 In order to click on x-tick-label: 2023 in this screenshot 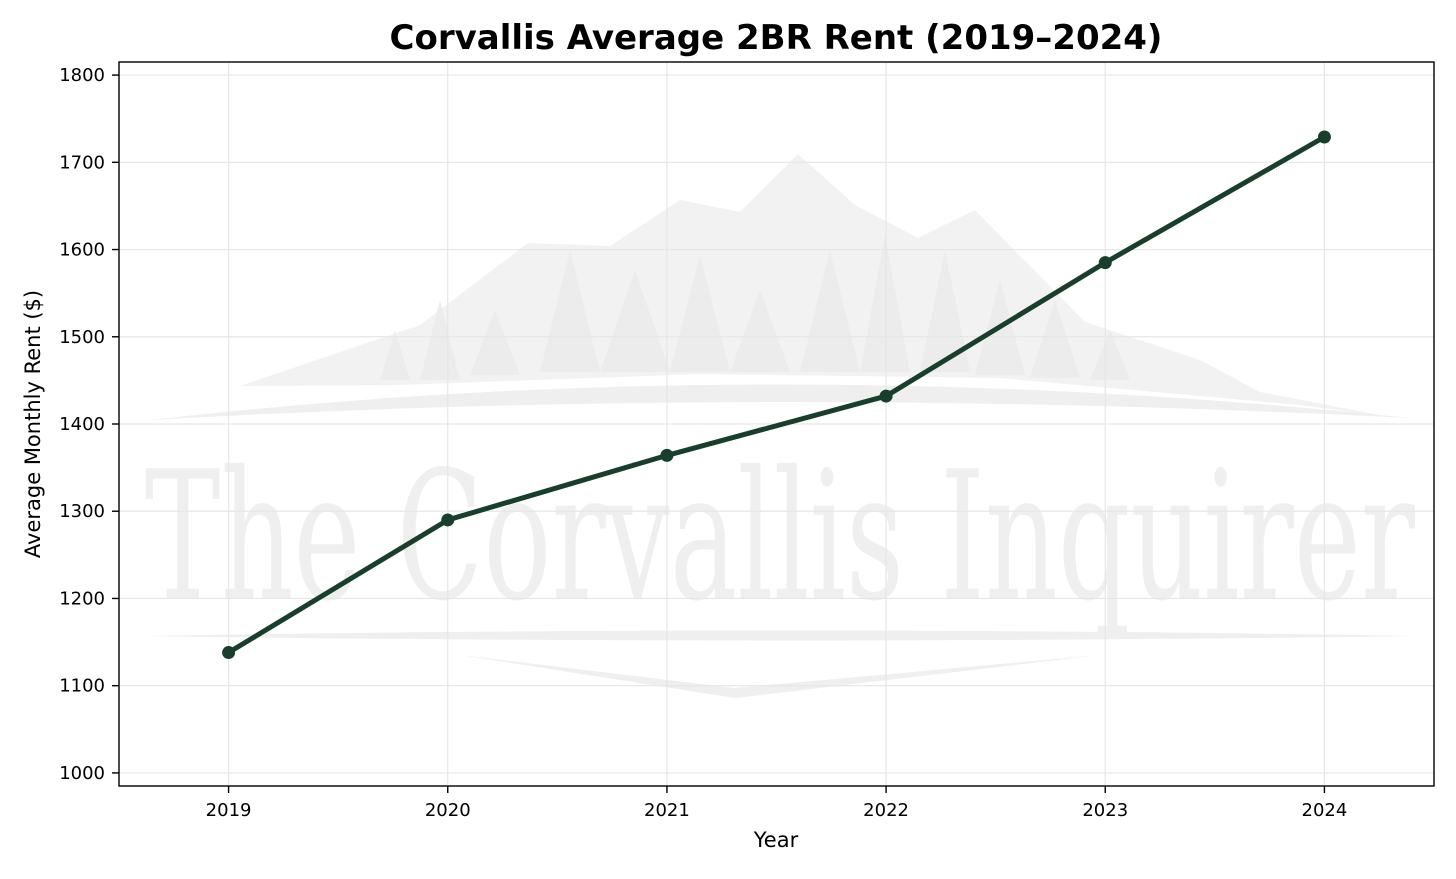, I will do `click(1105, 810)`.